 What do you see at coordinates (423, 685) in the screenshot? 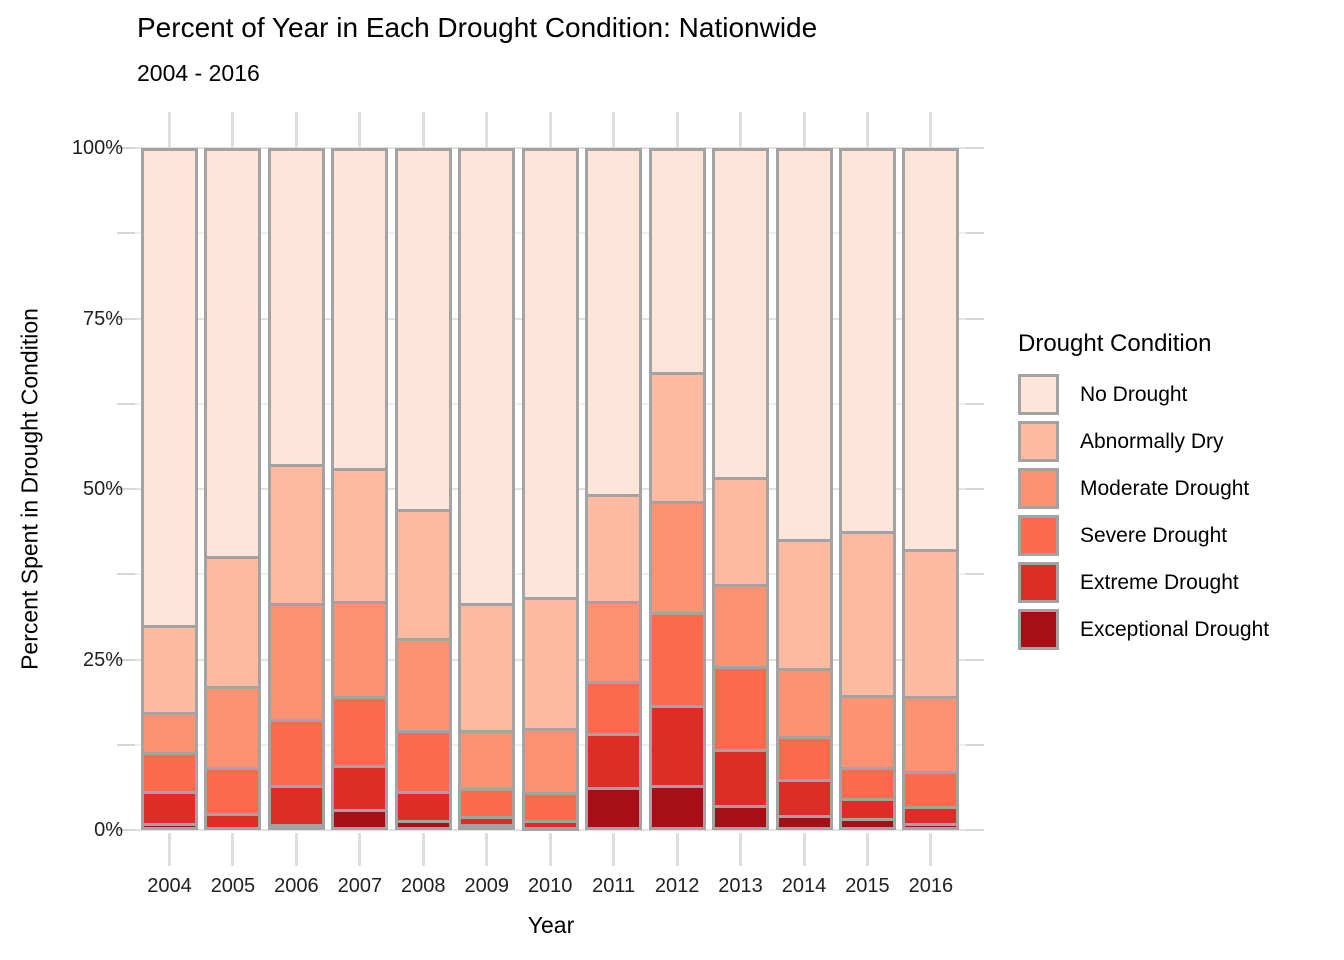
I see `bar-segment-2008-moderate-drought` at bounding box center [423, 685].